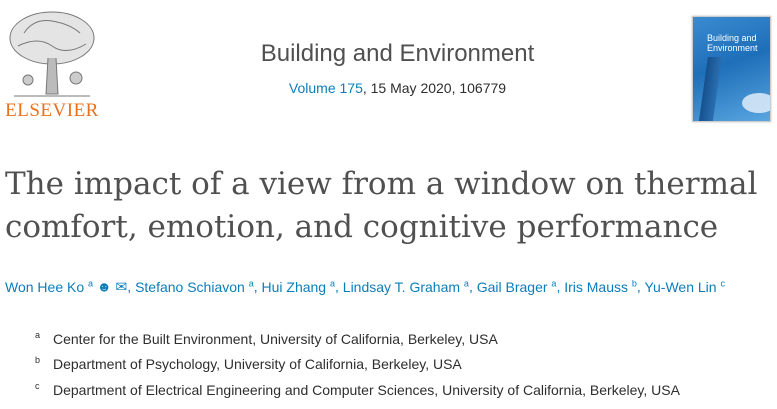 Image resolution: width=777 pixels, height=409 pixels. Describe the element at coordinates (38, 360) in the screenshot. I see `affiliation-label: b` at that location.